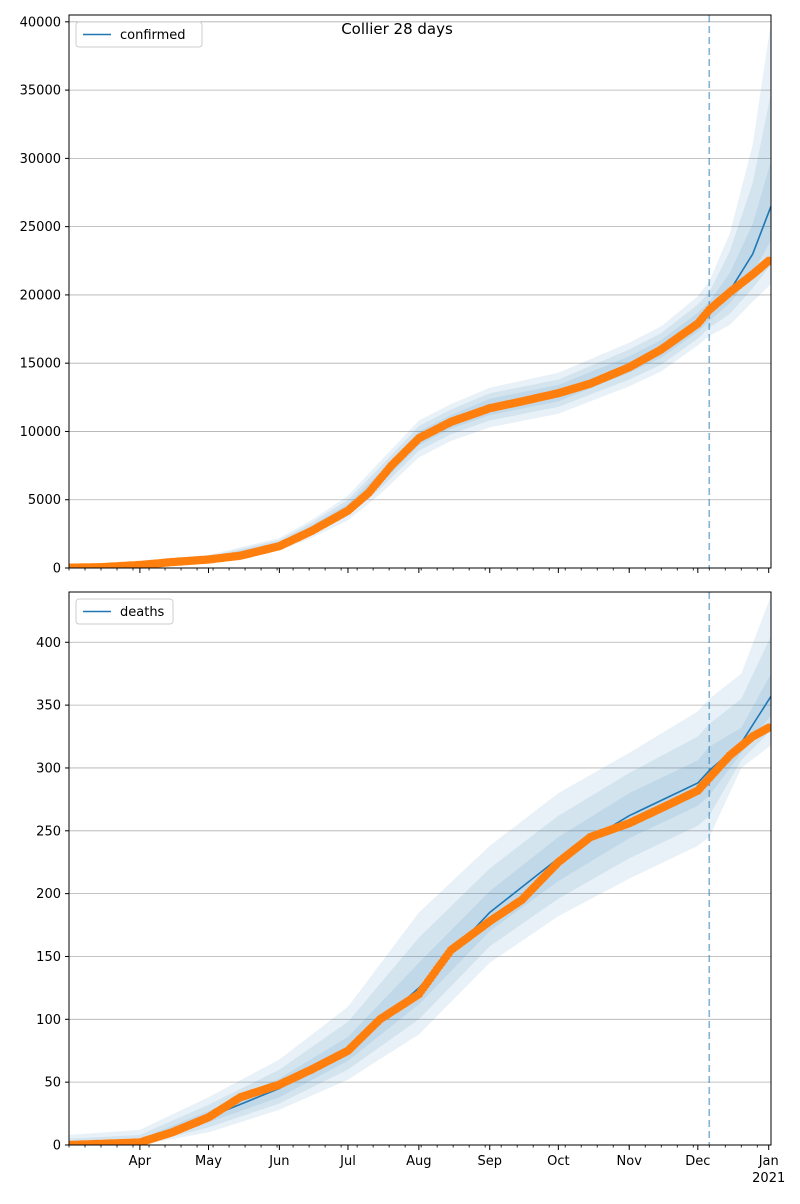 This screenshot has height=1204, width=800. Describe the element at coordinates (489, 1161) in the screenshot. I see `x-tick-label: Sep` at that location.